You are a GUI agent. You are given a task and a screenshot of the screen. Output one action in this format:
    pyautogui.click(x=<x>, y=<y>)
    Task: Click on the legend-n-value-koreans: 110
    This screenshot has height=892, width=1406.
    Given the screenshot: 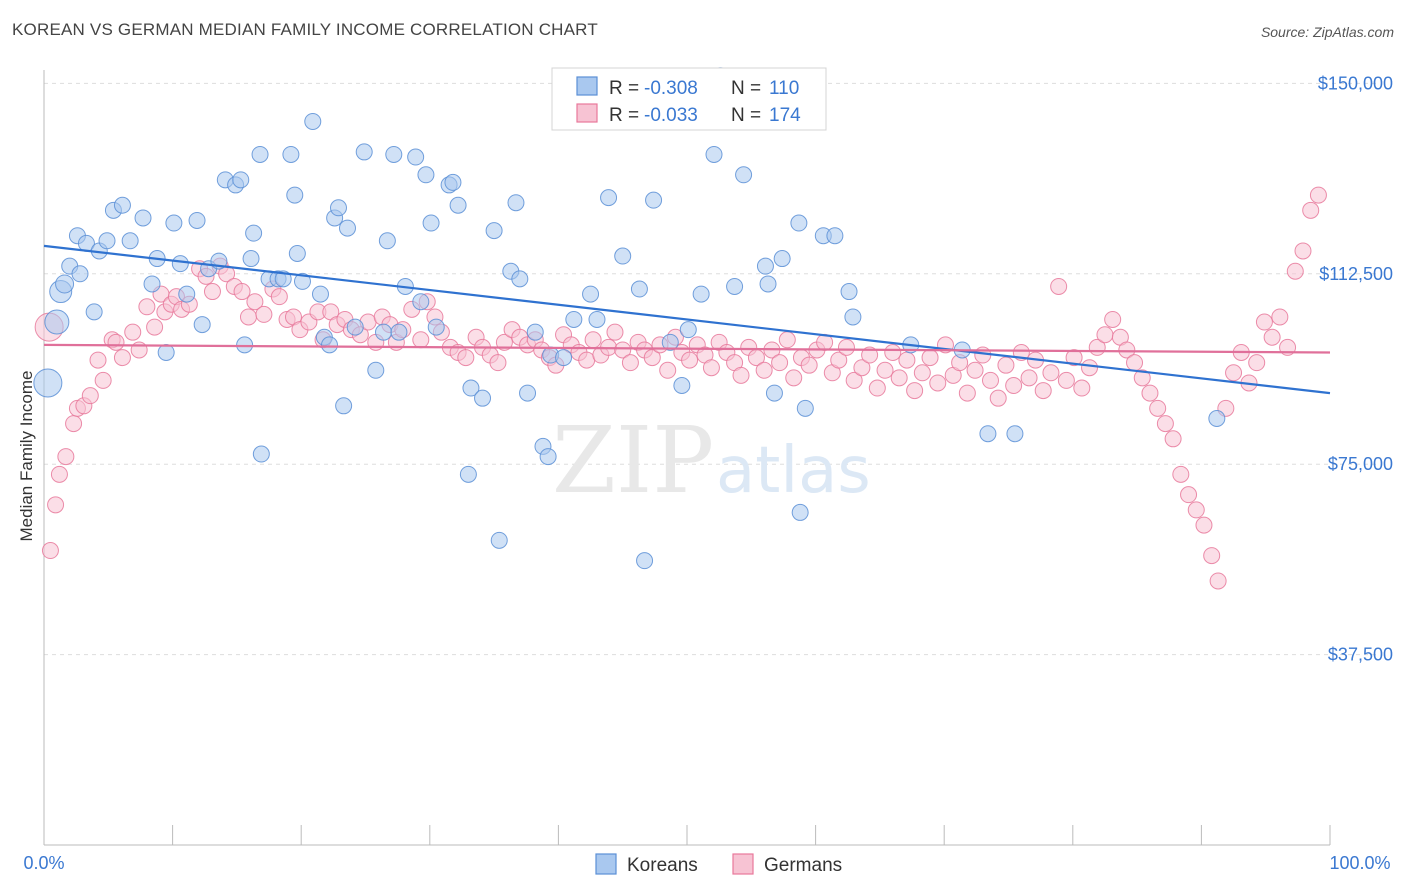 What is the action you would take?
    pyautogui.click(x=784, y=88)
    